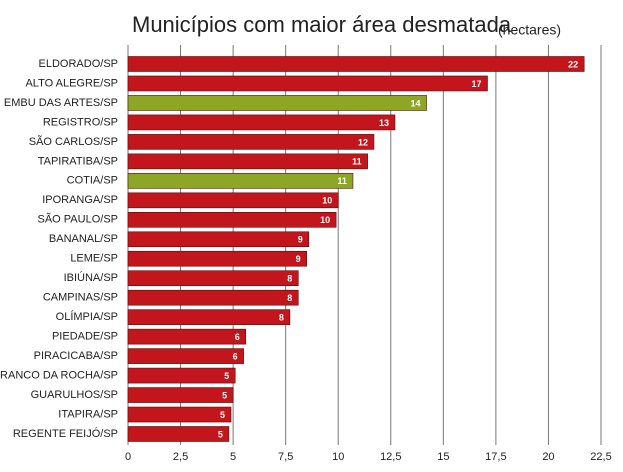  Describe the element at coordinates (80, 298) in the screenshot. I see `y-tick-label: CAMPINAS/SP` at that location.